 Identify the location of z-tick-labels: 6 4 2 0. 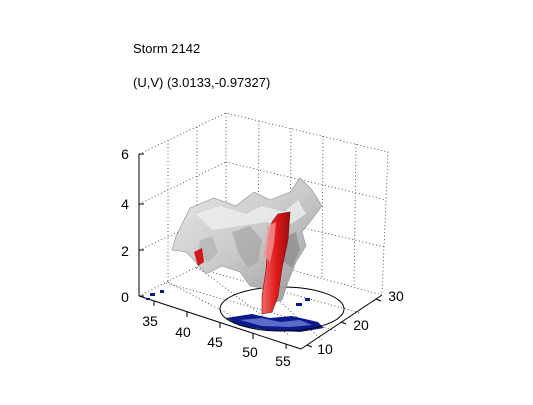
(125, 225).